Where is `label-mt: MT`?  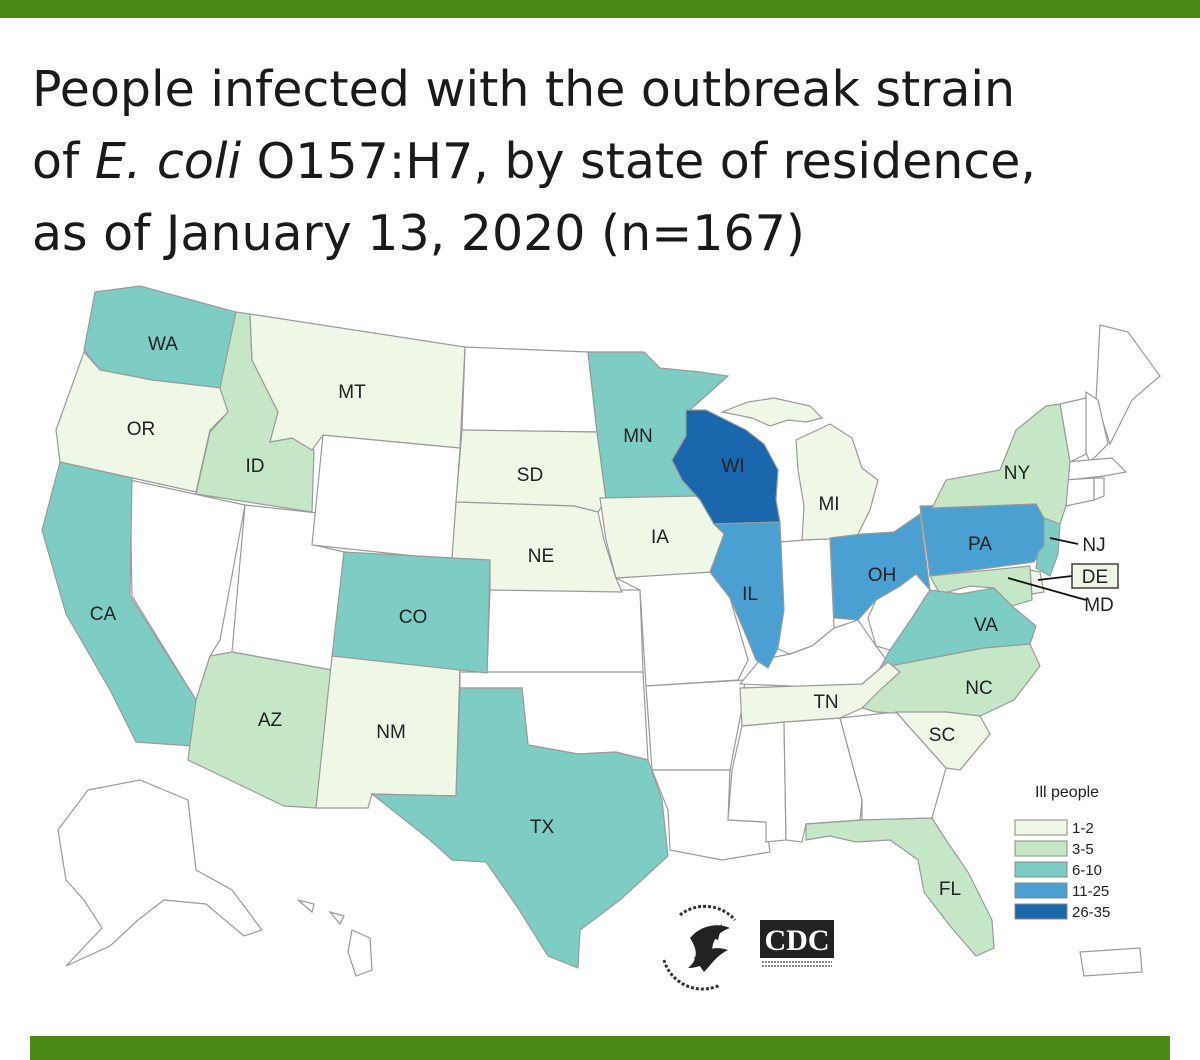
label-mt: MT is located at coordinates (352, 392).